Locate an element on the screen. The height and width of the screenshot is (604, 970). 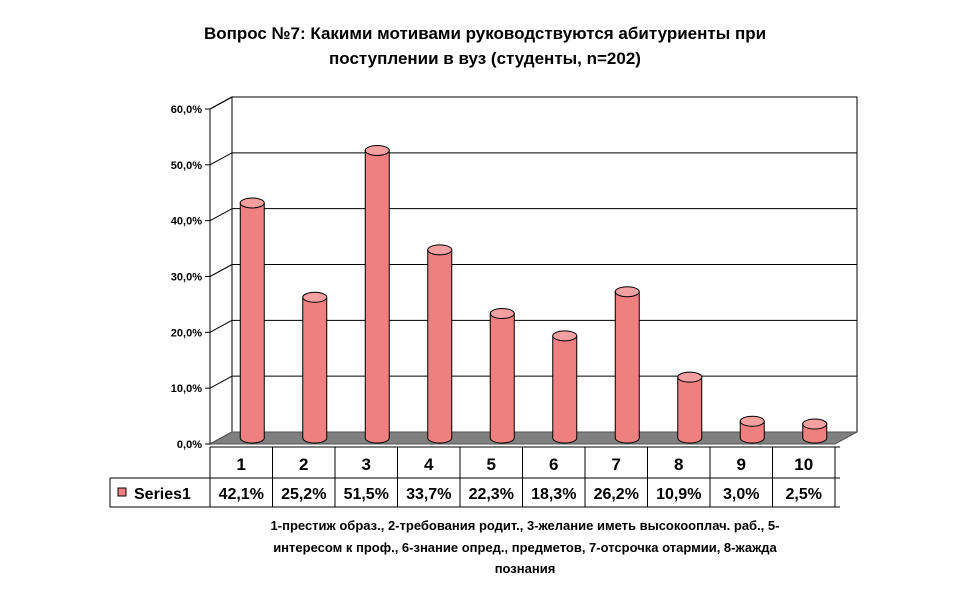
data-label: 42,1% is located at coordinates (241, 494).